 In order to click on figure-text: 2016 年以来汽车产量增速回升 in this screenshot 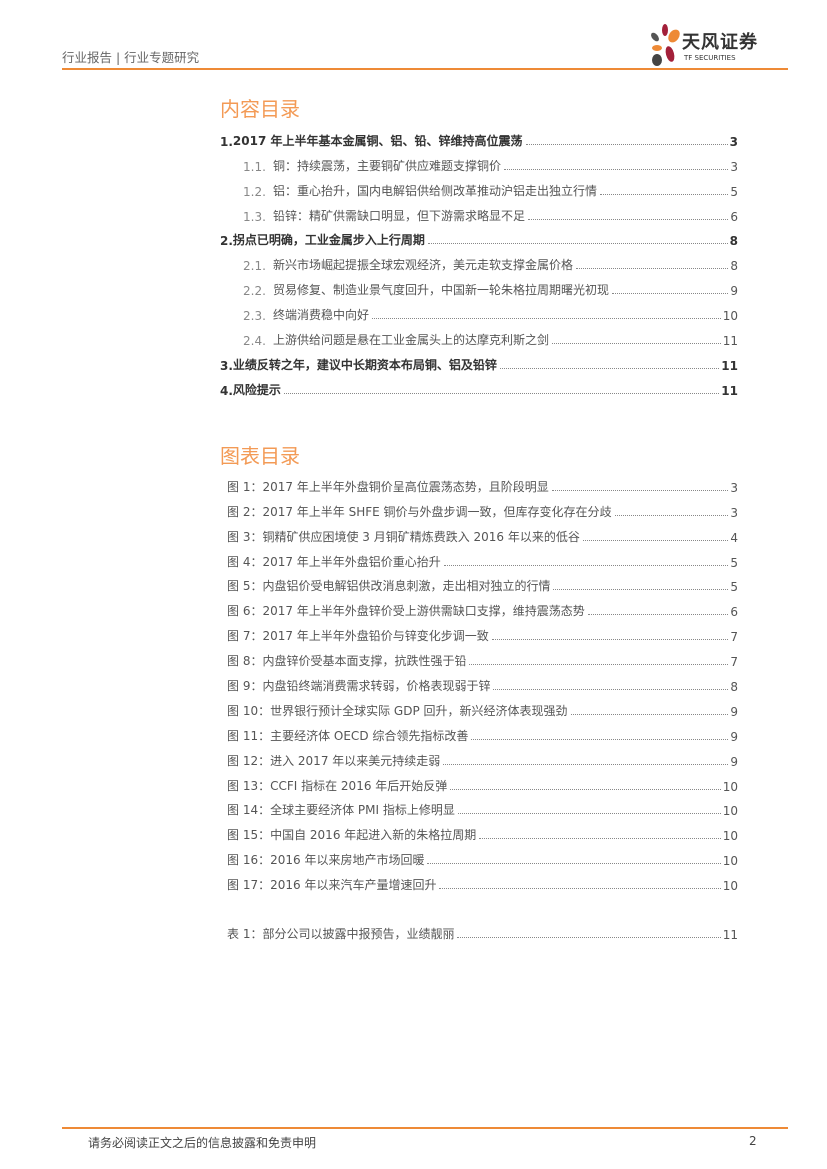, I will do `click(353, 885)`.